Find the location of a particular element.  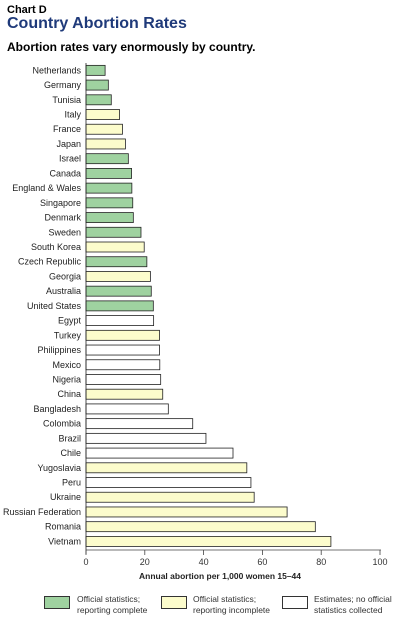

category-label-colombia: Colombia is located at coordinates (62, 424).